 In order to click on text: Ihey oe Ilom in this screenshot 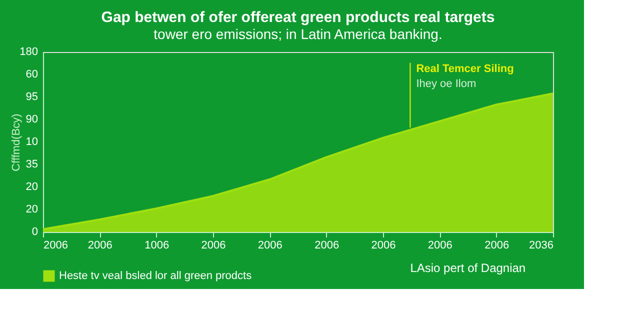, I will do `click(446, 84)`.